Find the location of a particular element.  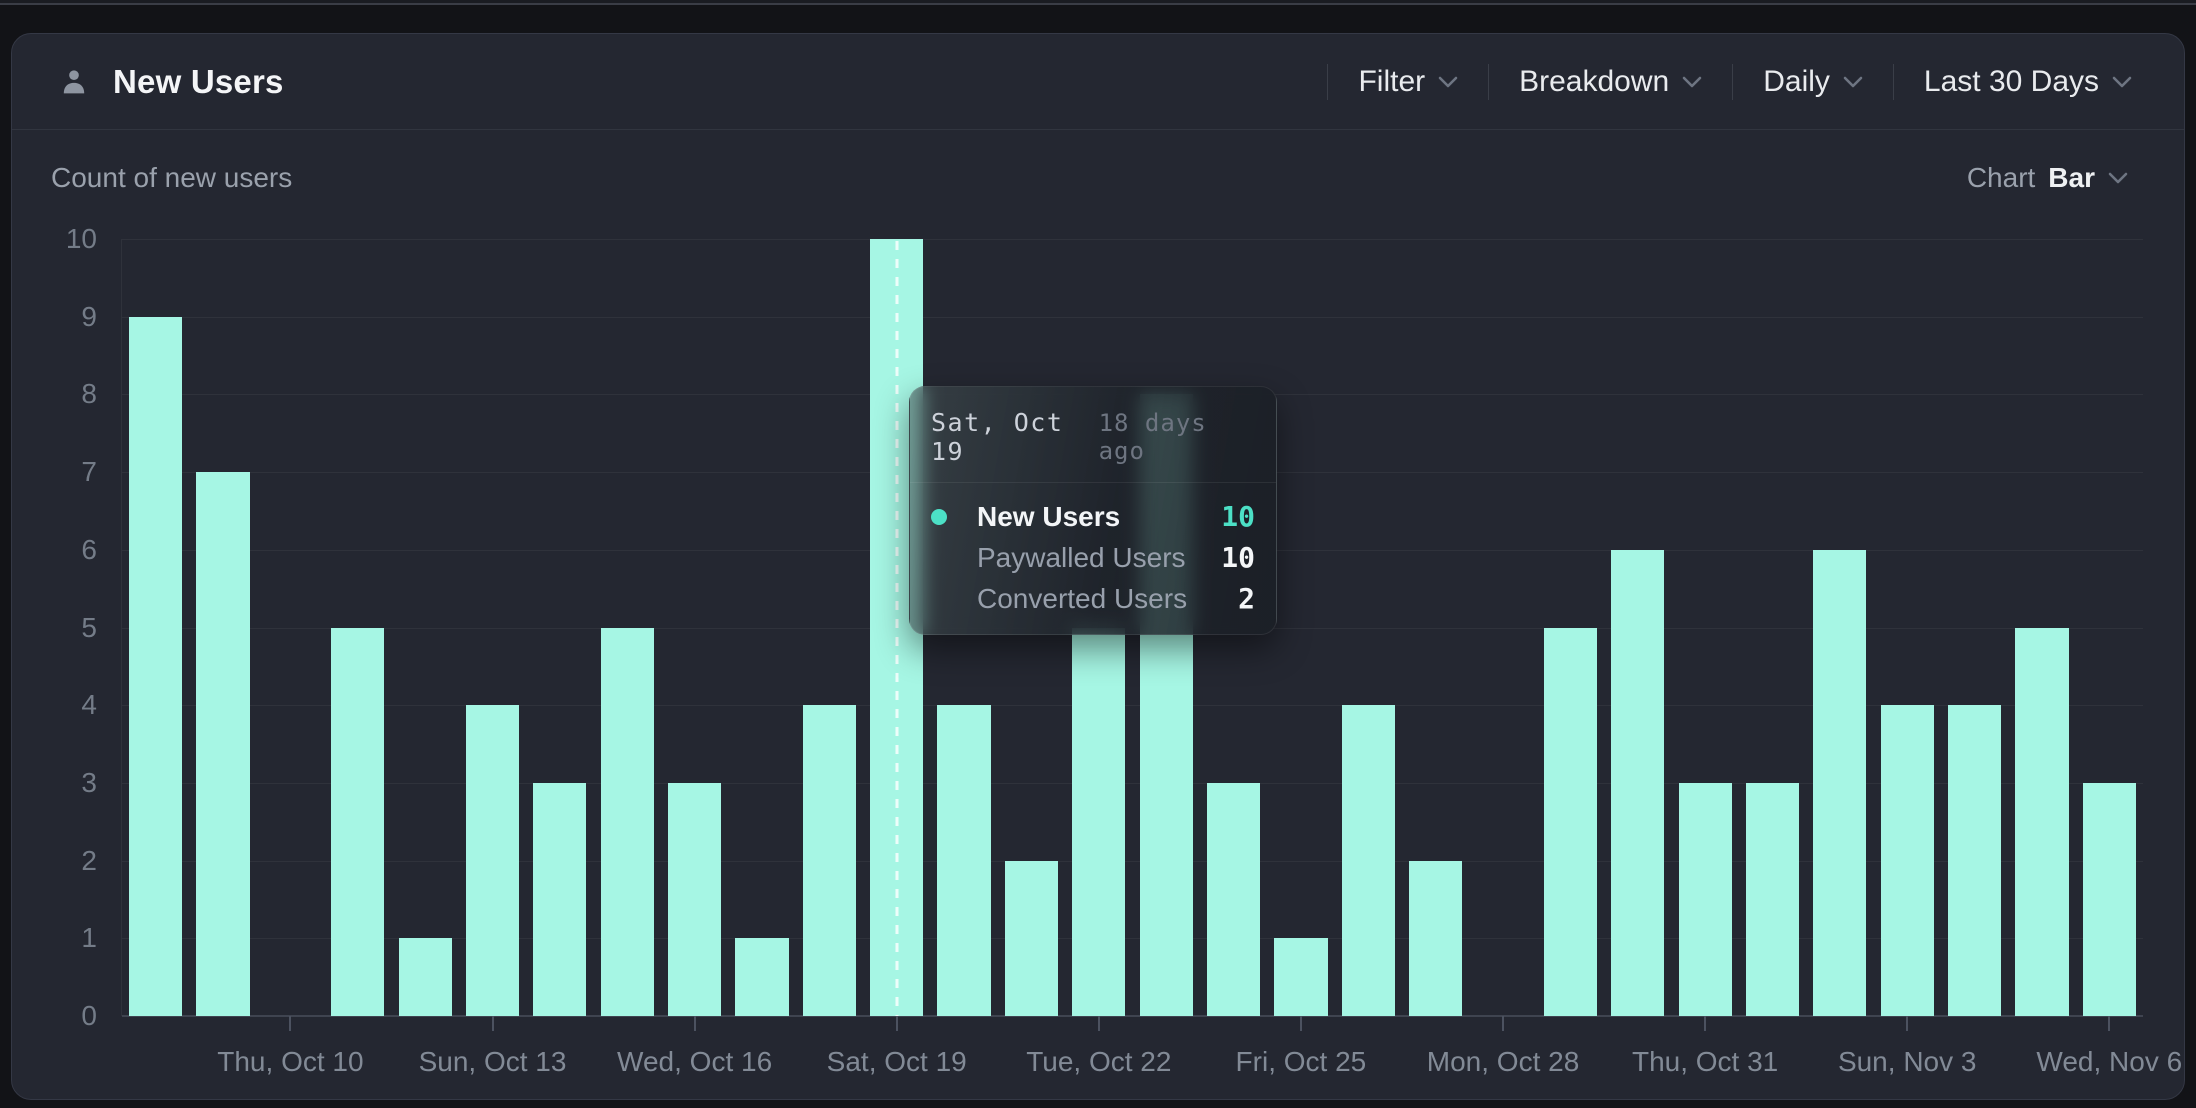

tooltip-row-label: Converted Users is located at coordinates (1082, 598).